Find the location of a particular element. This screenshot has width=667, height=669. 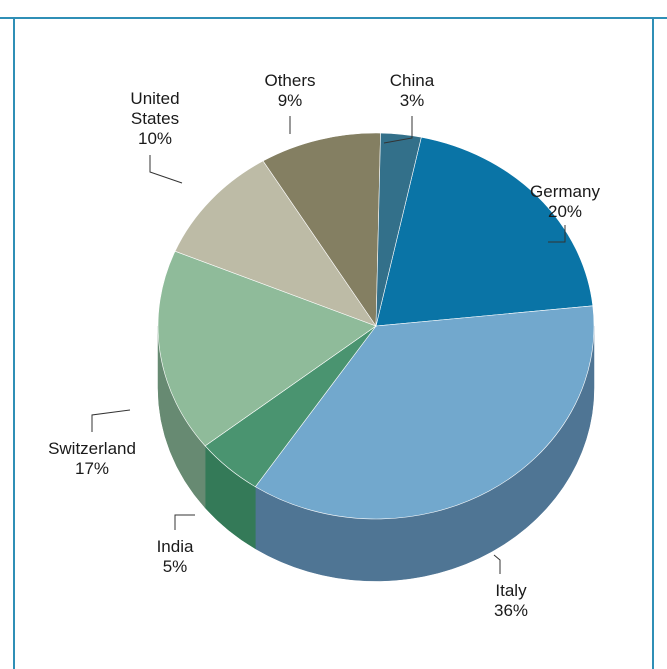

data-label-united-states-line-2: 10% is located at coordinates (155, 138).